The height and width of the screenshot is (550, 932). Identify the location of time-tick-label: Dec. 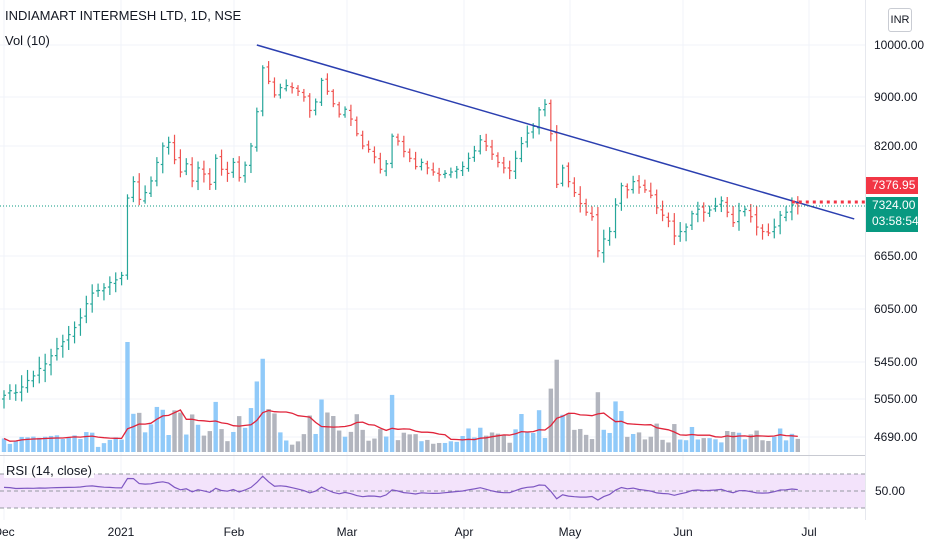
(7, 532).